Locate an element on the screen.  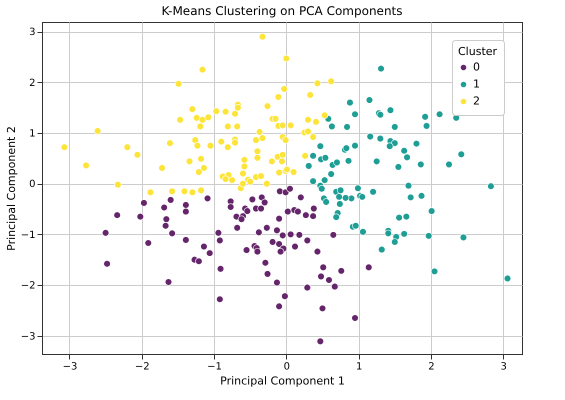
y-tick-label: 2 is located at coordinates (32, 83).